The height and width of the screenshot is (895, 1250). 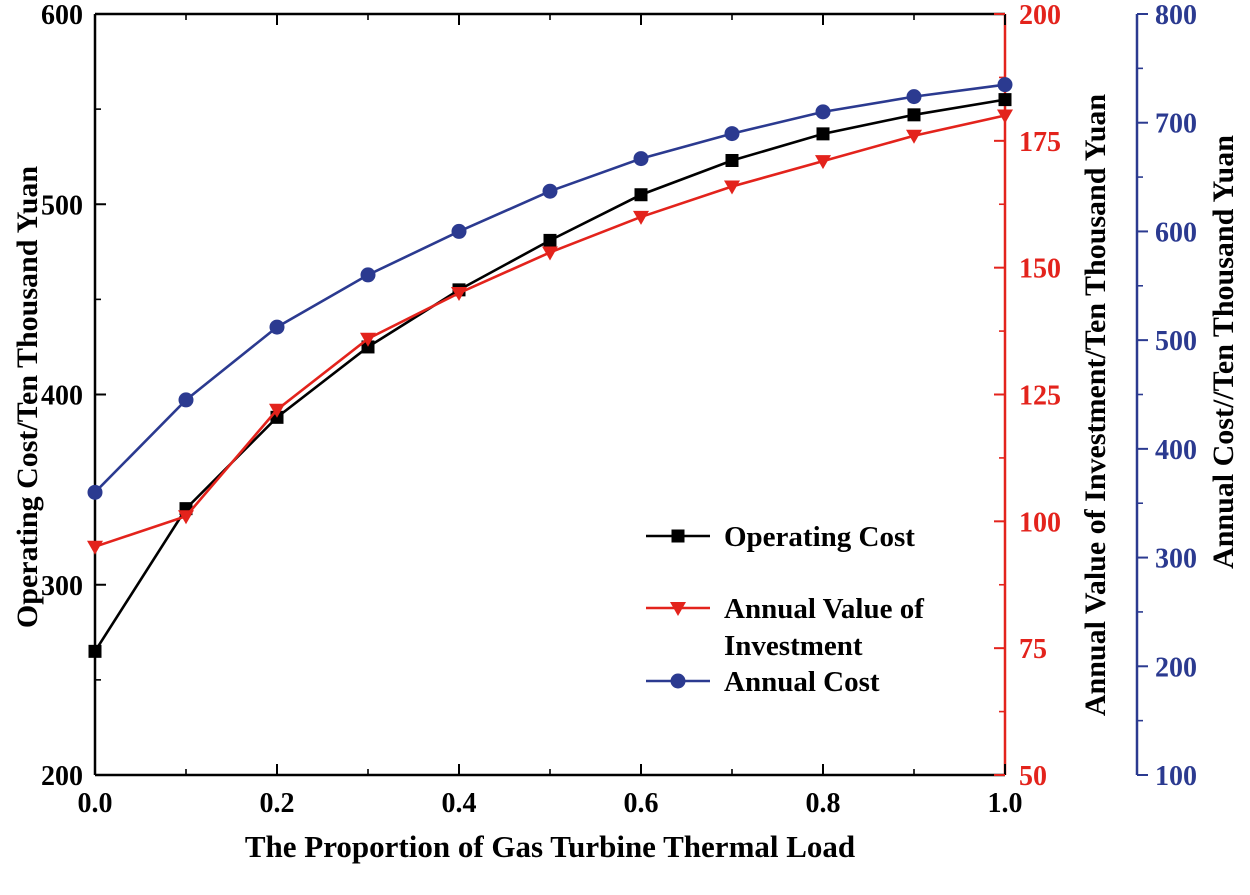 I want to click on legend-label: Annual Value of, so click(x=824, y=609).